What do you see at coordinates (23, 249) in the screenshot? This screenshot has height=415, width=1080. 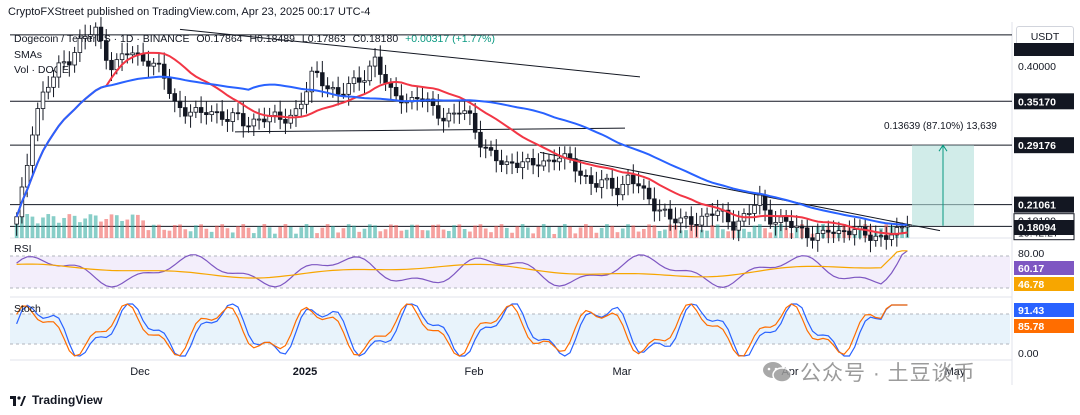 I see `rsi-label: RSI` at bounding box center [23, 249].